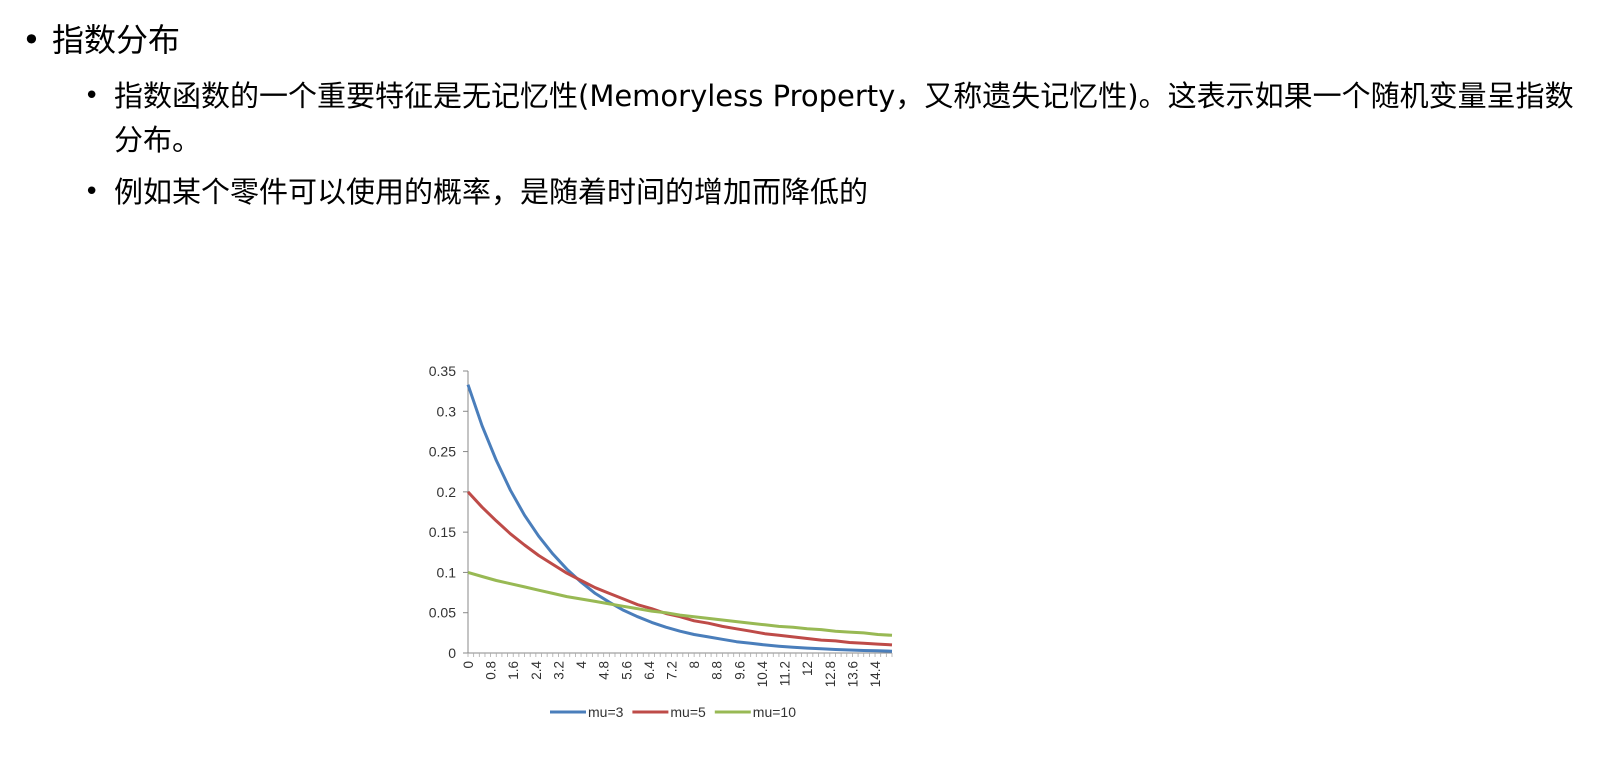 Image resolution: width=1598 pixels, height=773 pixels. Describe the element at coordinates (452, 653) in the screenshot. I see `y-tick-label: 0` at that location.